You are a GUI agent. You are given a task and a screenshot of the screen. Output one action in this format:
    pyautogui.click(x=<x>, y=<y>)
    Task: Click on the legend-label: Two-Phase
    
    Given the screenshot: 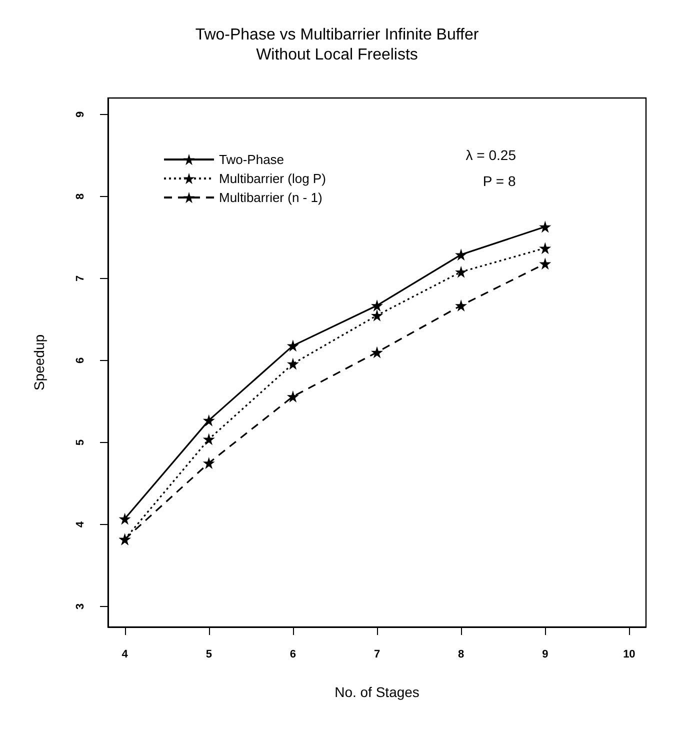 What is the action you would take?
    pyautogui.click(x=251, y=159)
    